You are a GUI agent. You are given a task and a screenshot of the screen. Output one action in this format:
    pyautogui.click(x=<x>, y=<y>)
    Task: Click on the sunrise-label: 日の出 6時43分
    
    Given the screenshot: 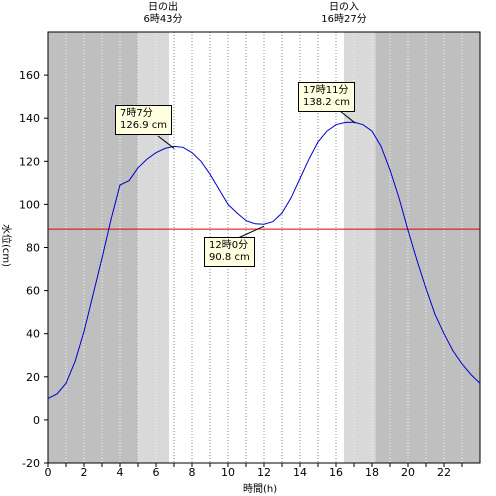 What is the action you would take?
    pyautogui.click(x=163, y=14)
    